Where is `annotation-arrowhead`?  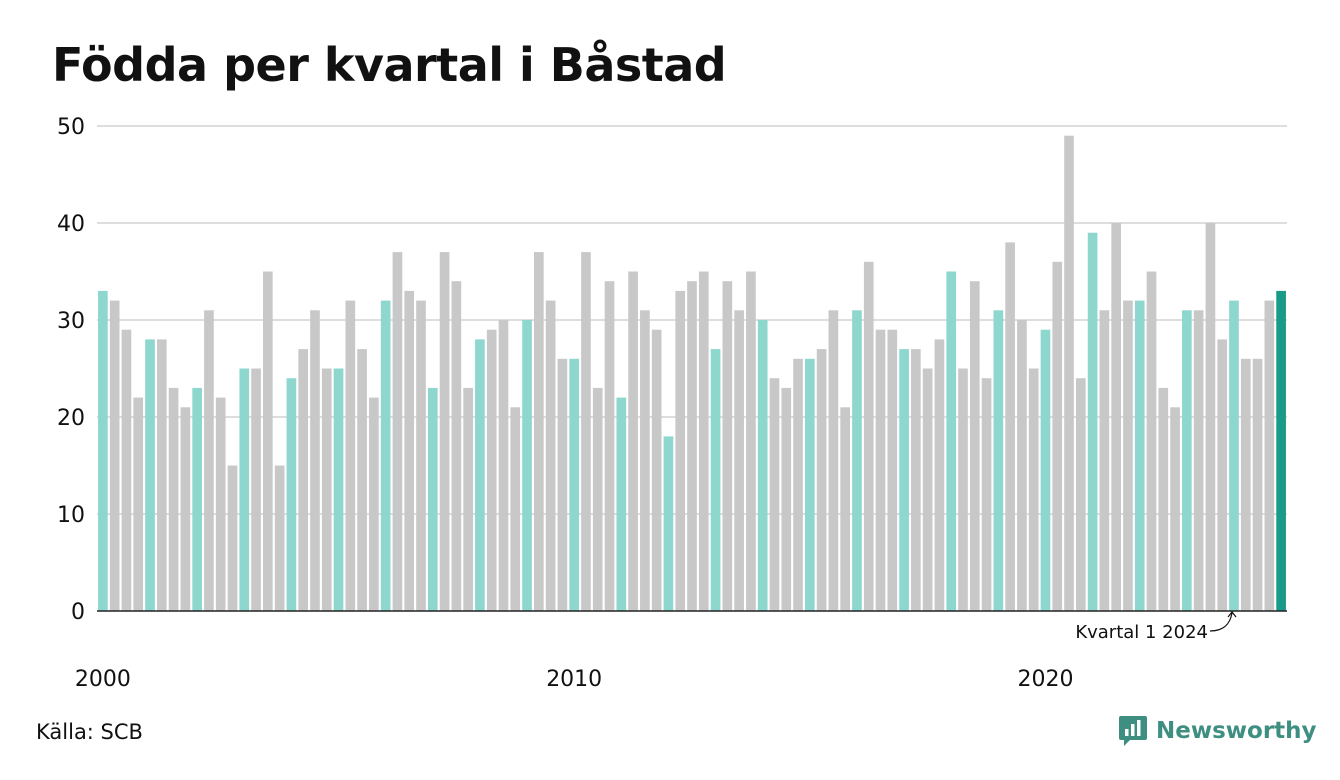
annotation-arrowhead is located at coordinates (1232, 614).